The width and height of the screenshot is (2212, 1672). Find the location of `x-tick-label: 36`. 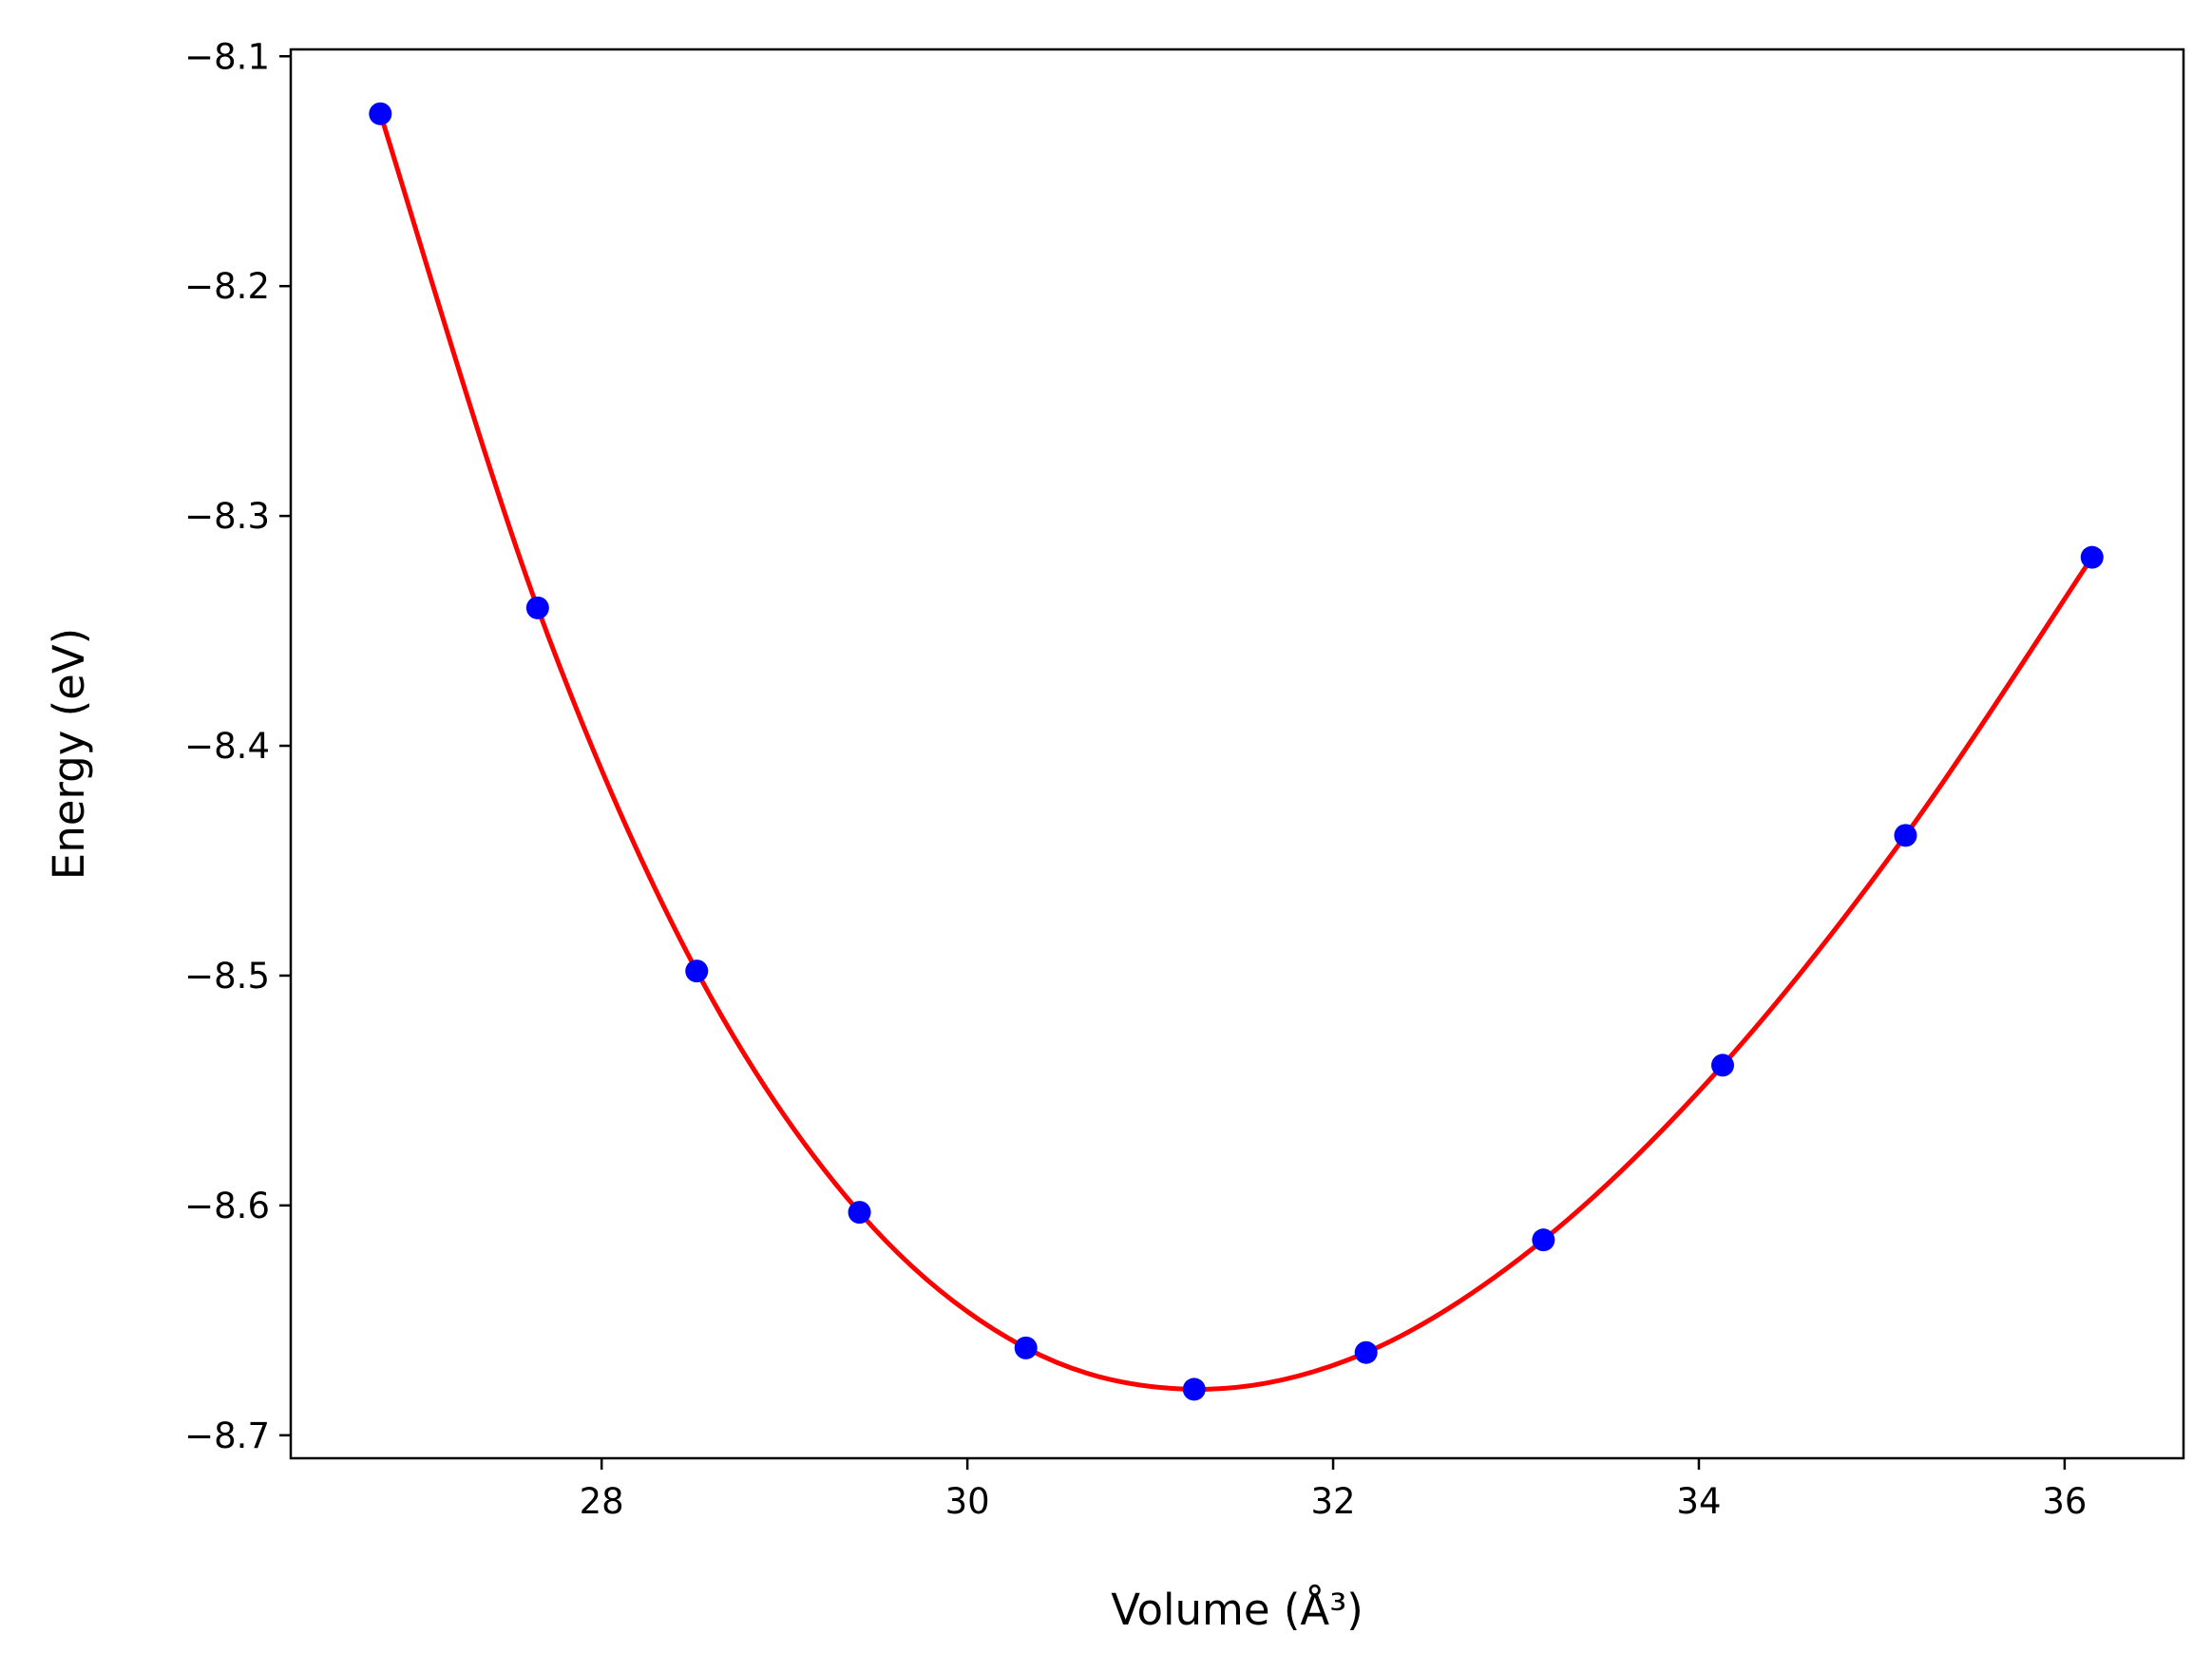

x-tick-label: 36 is located at coordinates (2064, 1501).